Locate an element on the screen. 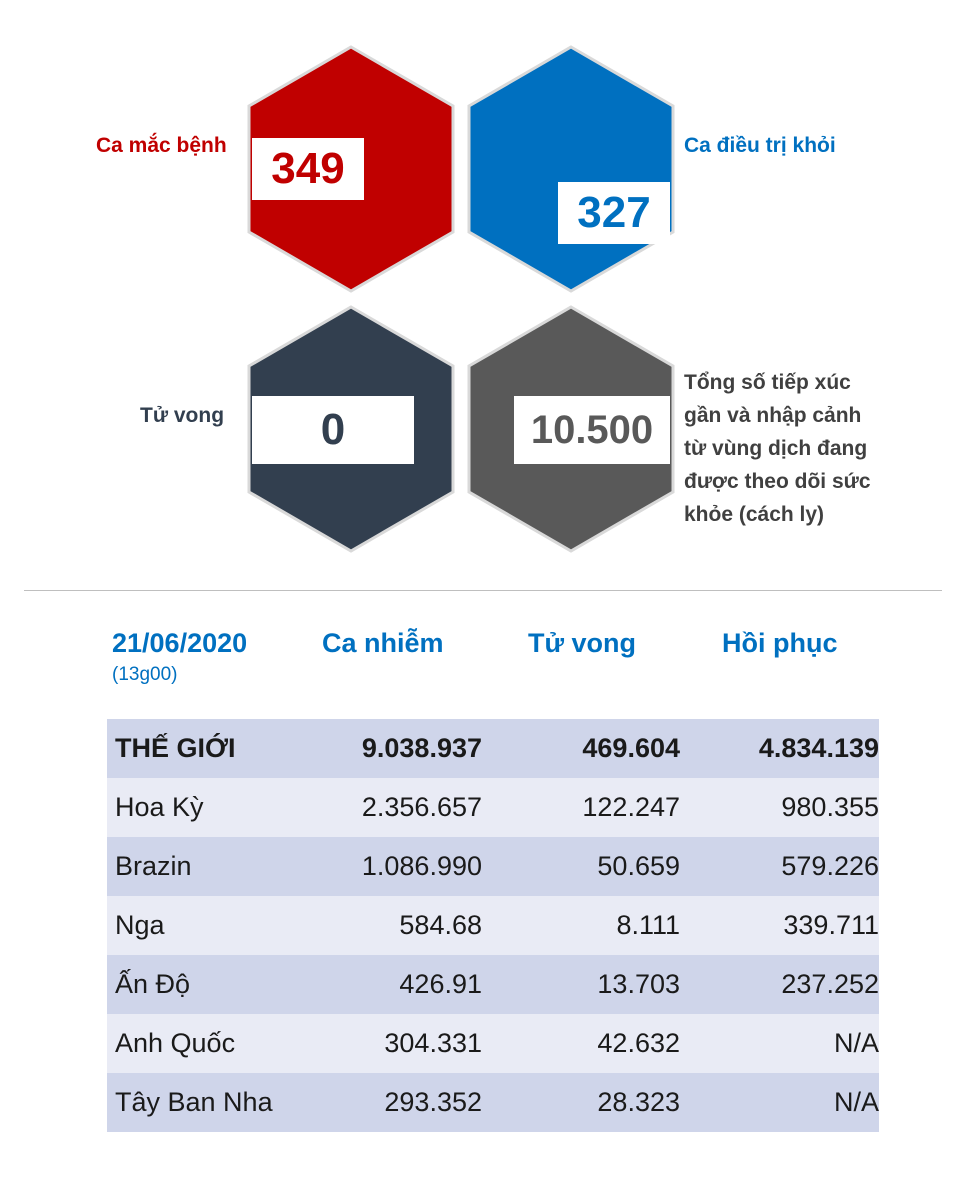  country-cell: Brazin is located at coordinates (153, 866).